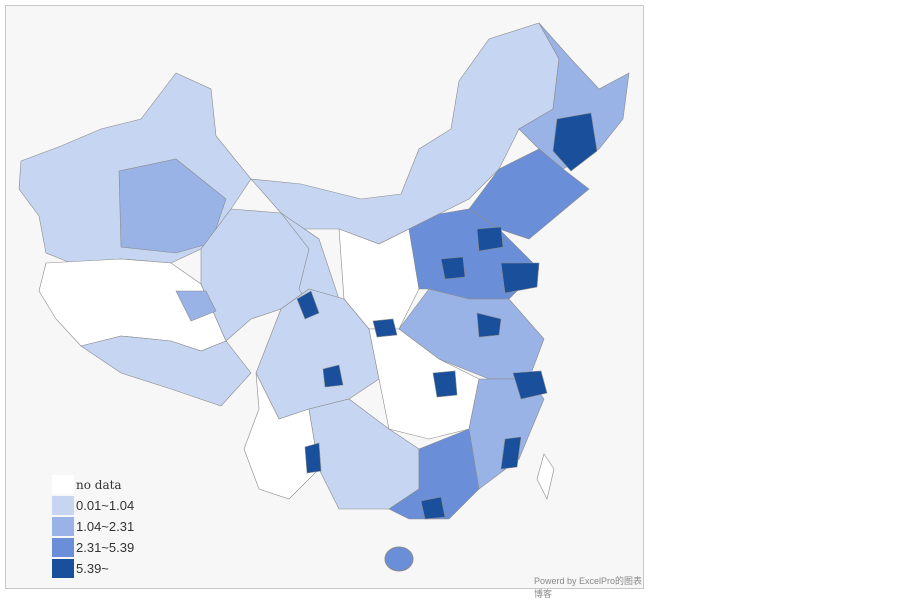 Image resolution: width=903 pixels, height=600 pixels. I want to click on legend-label: 5.39~, so click(92, 568).